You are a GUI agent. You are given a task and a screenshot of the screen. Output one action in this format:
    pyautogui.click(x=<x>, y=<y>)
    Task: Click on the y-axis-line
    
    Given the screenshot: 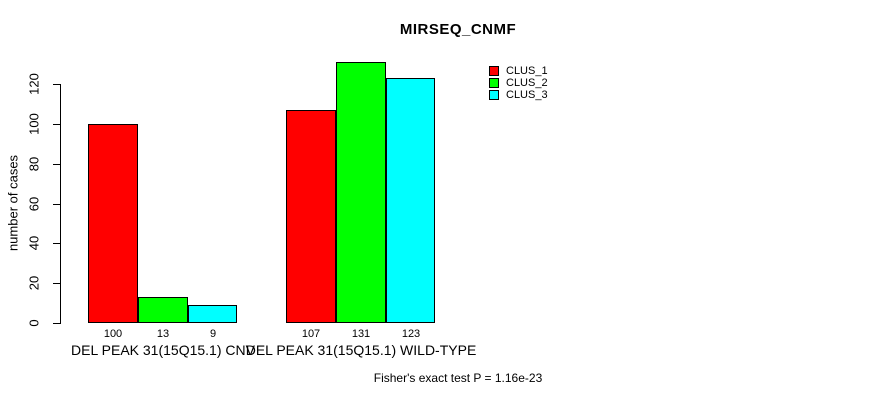 What is the action you would take?
    pyautogui.click(x=60, y=204)
    